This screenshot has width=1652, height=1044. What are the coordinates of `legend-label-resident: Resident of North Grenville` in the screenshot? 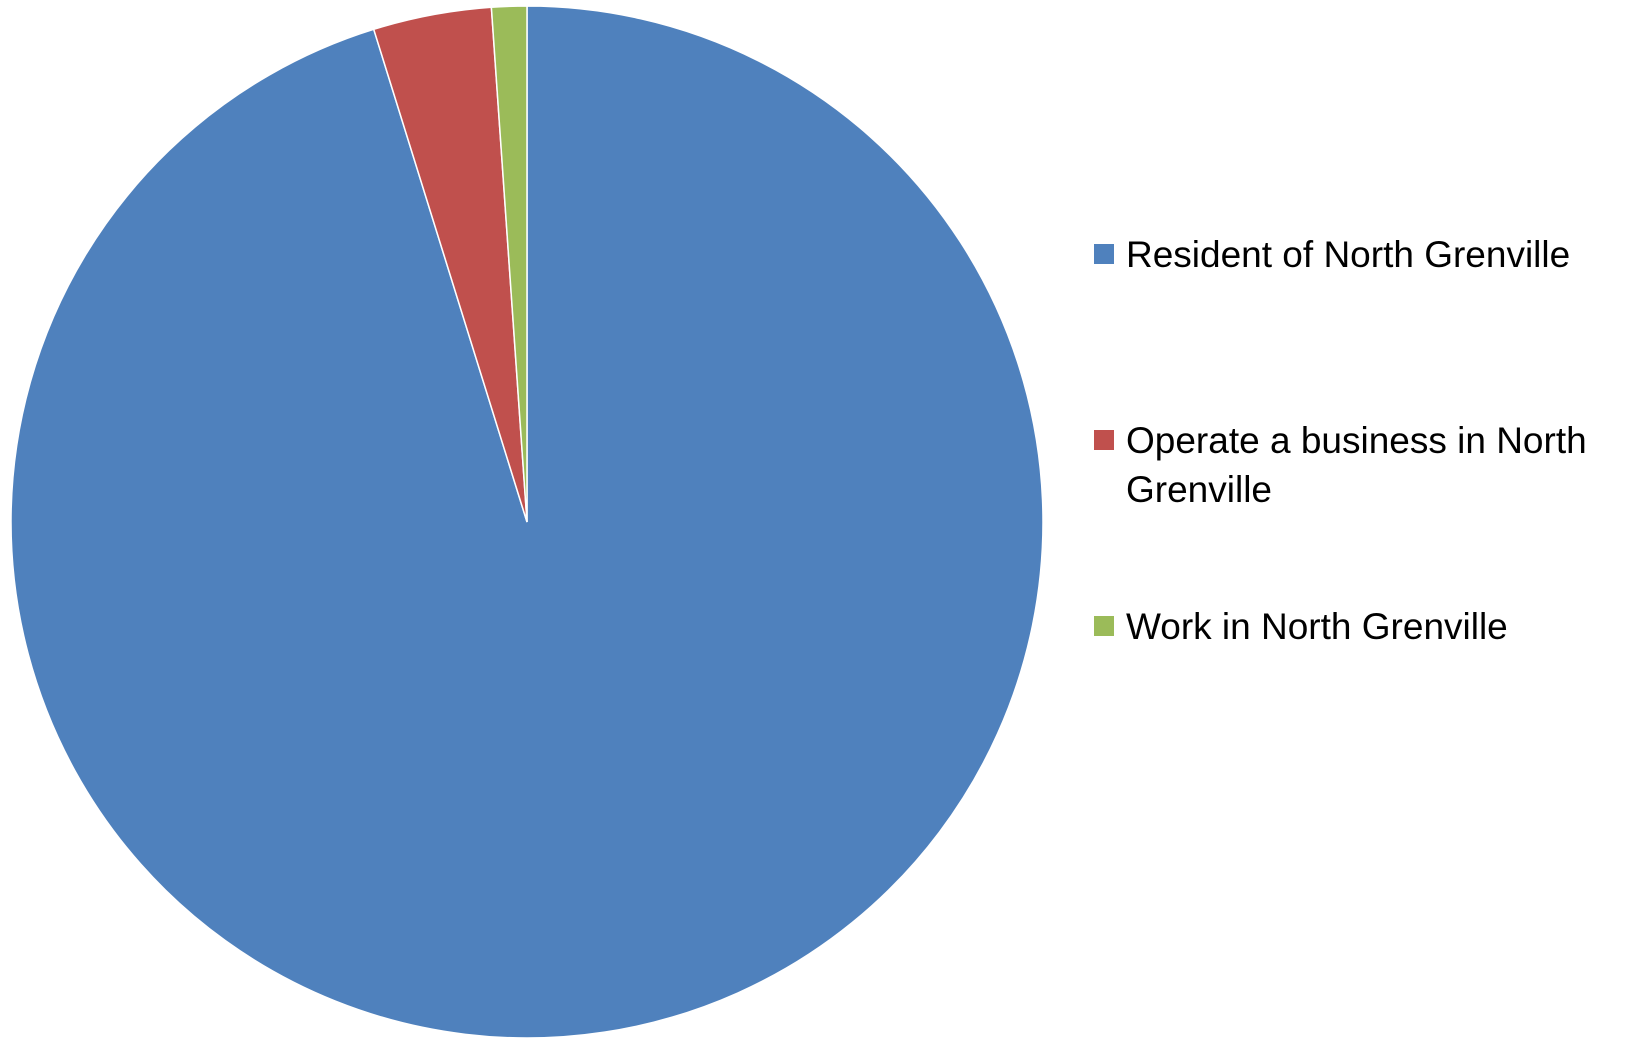 It's located at (1348, 254).